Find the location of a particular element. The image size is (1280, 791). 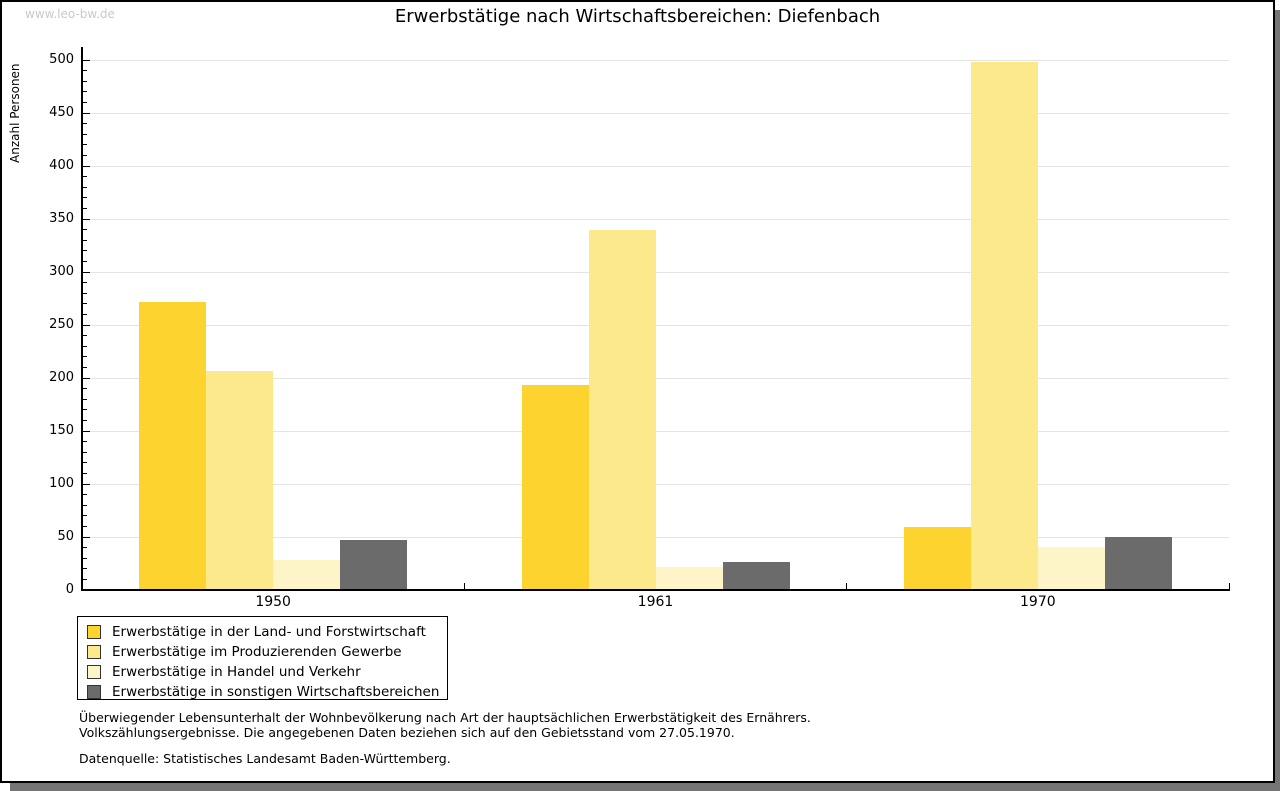

bar-1970-series3 is located at coordinates (1071, 568).